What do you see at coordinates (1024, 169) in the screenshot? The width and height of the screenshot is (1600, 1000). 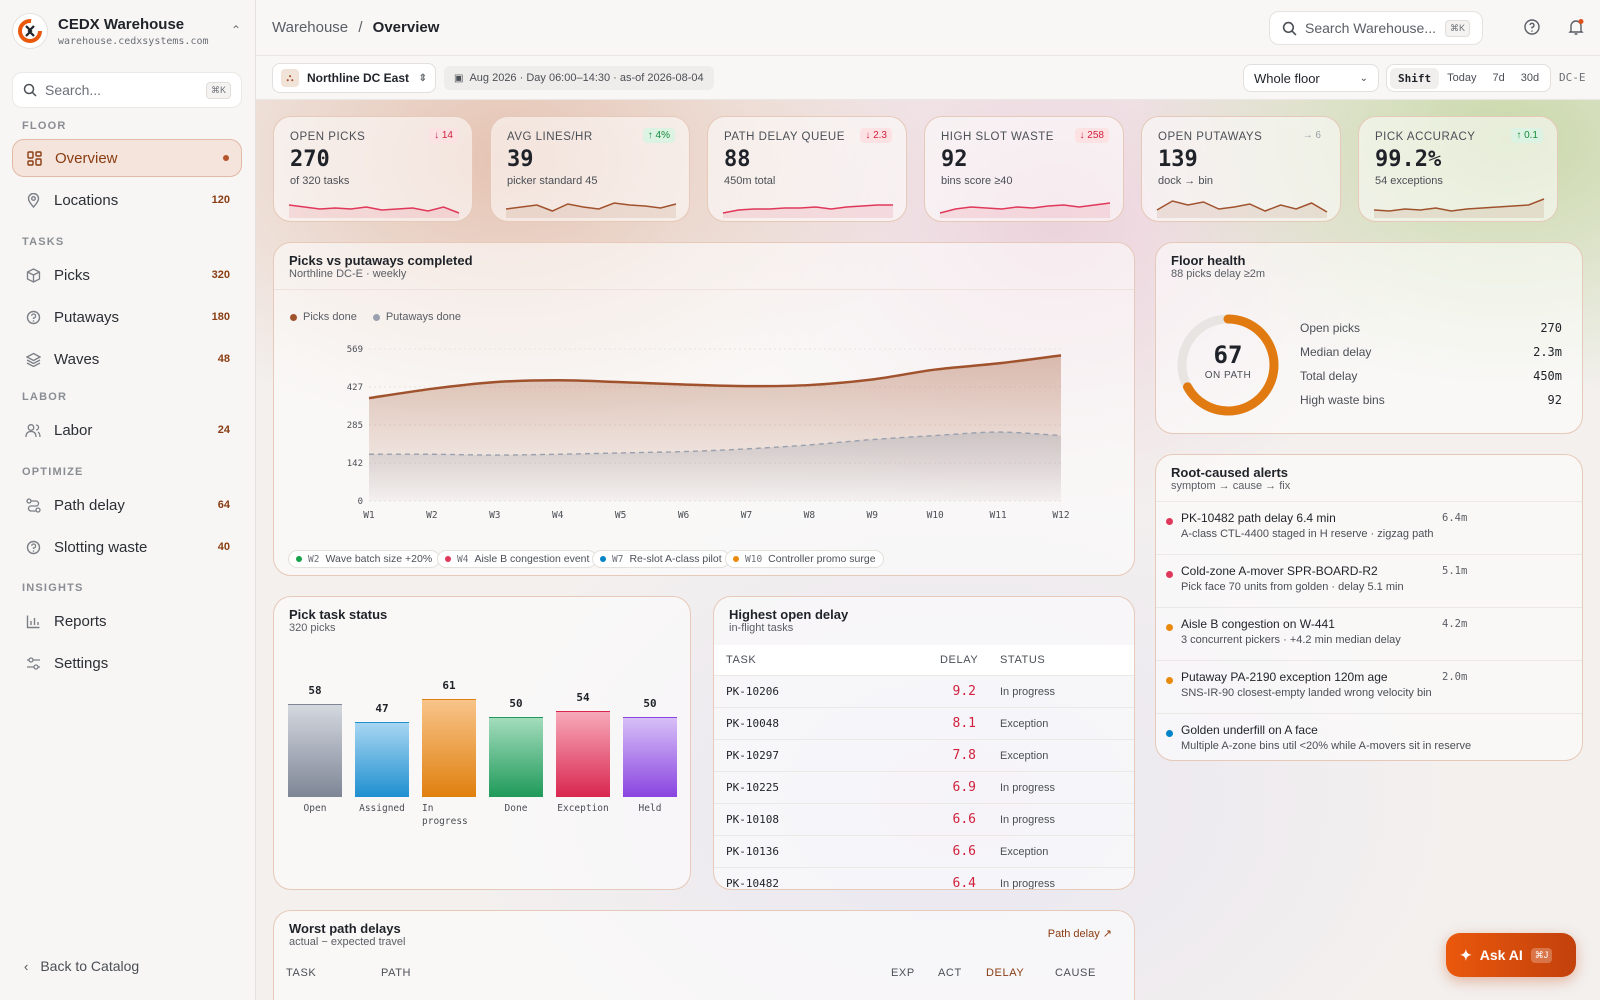 I see `kpi-card: HIGH SLOT WASTE ↓ 258 92 bins score ≥40` at bounding box center [1024, 169].